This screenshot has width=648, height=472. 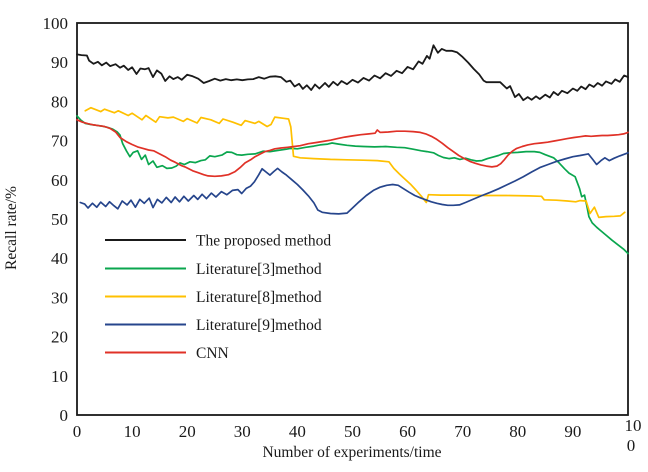 I want to click on y-tick-label: 70, so click(x=59, y=141).